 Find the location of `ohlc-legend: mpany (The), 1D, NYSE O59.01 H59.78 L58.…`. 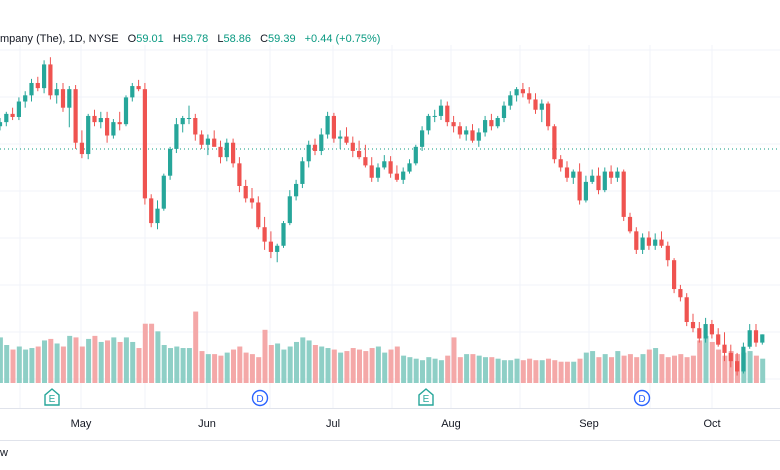

ohlc-legend: mpany (The), 1D, NYSE O59.01 H59.78 L58.… is located at coordinates (193, 39).